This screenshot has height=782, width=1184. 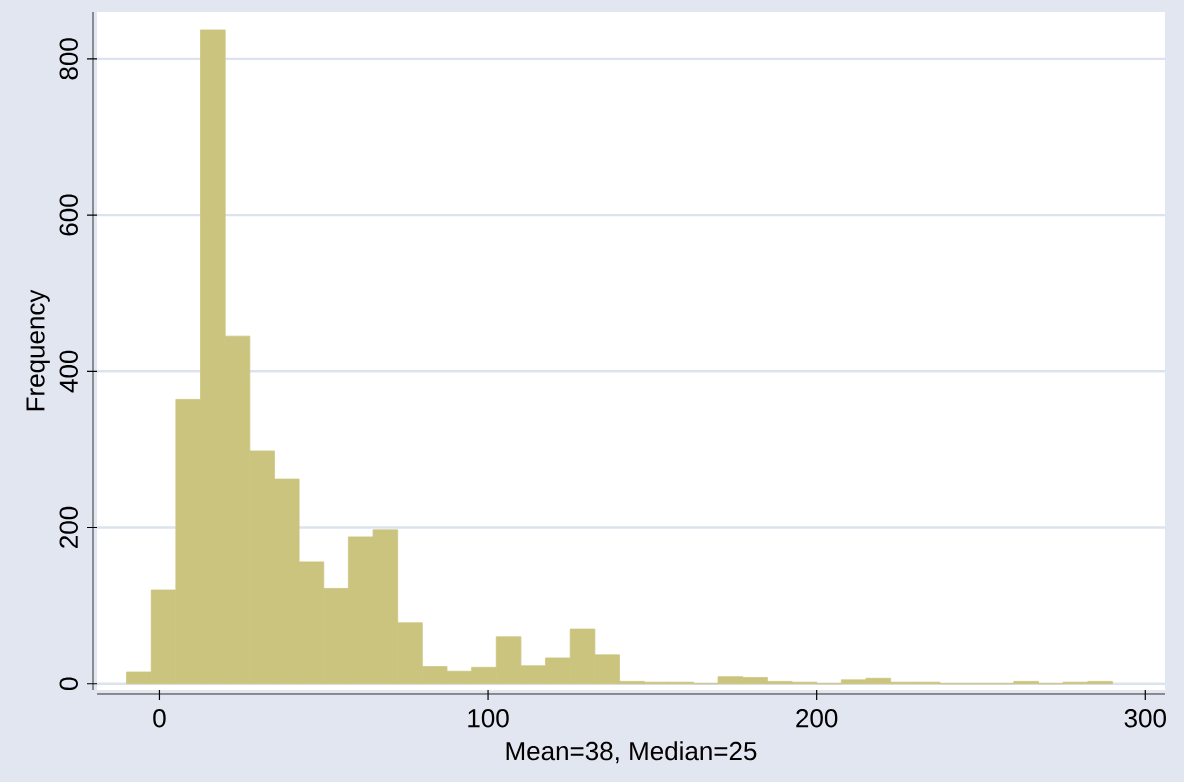 What do you see at coordinates (38, 350) in the screenshot?
I see `y-axis-title: Frequency` at bounding box center [38, 350].